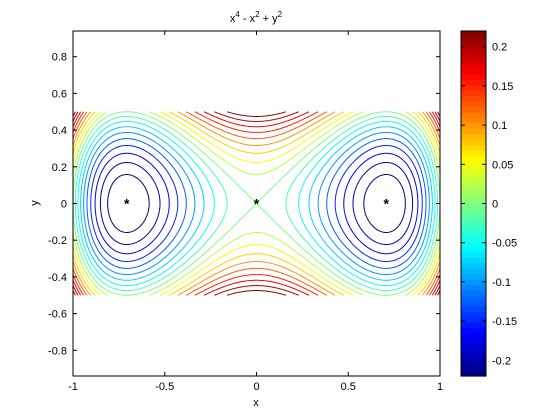  I want to click on y-tick-label: 0.2, so click(59, 168).